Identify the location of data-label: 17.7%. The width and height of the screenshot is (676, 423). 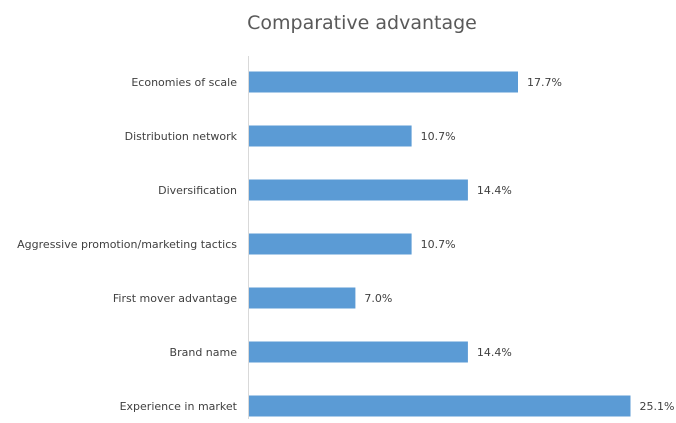
(544, 82).